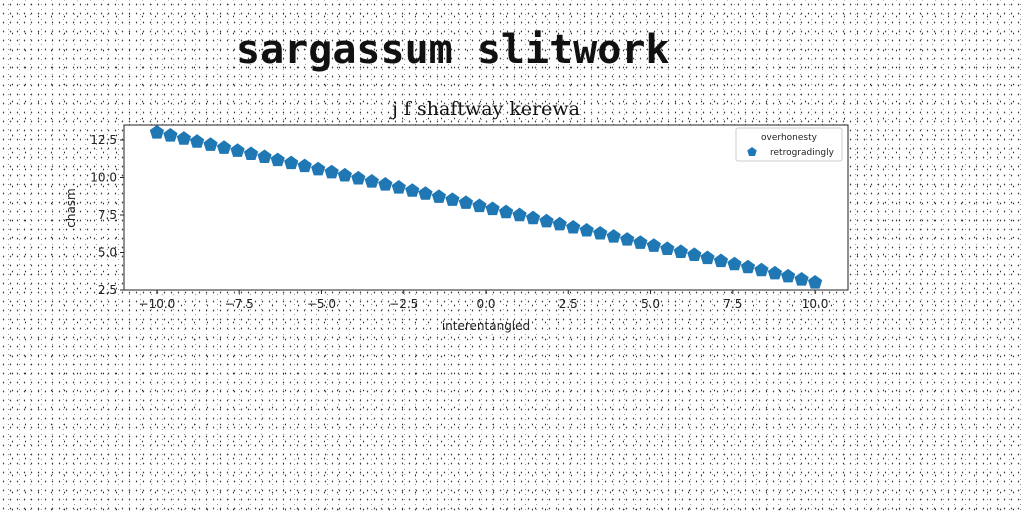  What do you see at coordinates (802, 153) in the screenshot?
I see `legend-entry-label: retrogradingly` at bounding box center [802, 153].